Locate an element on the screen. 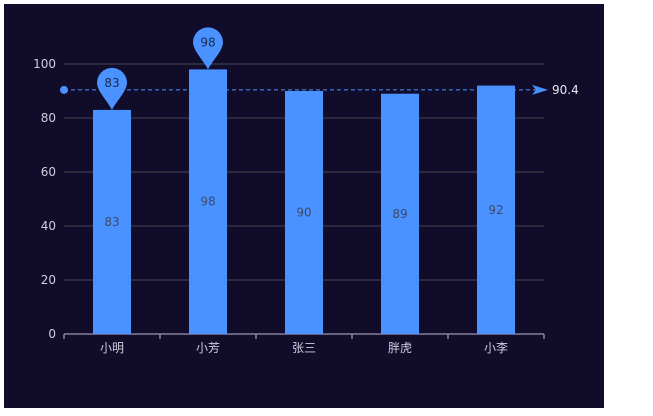  mark-point-label: 83 is located at coordinates (111, 83).